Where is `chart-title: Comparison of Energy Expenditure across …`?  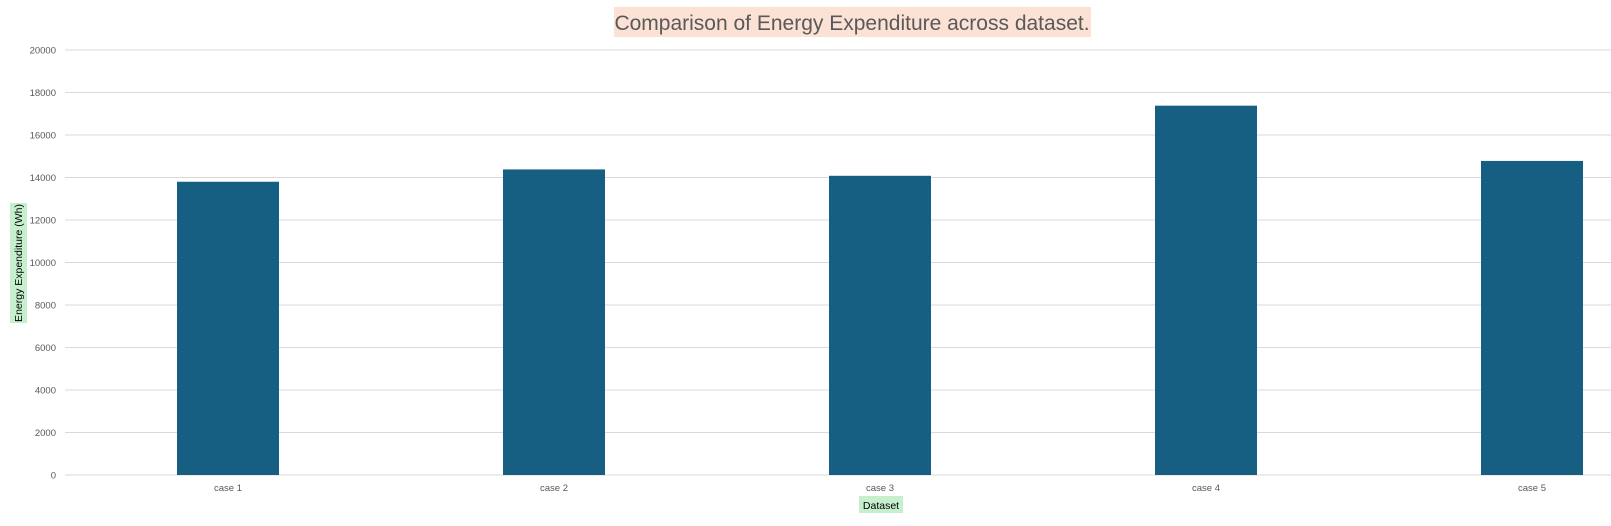
chart-title: Comparison of Energy Expenditure across … is located at coordinates (852, 22).